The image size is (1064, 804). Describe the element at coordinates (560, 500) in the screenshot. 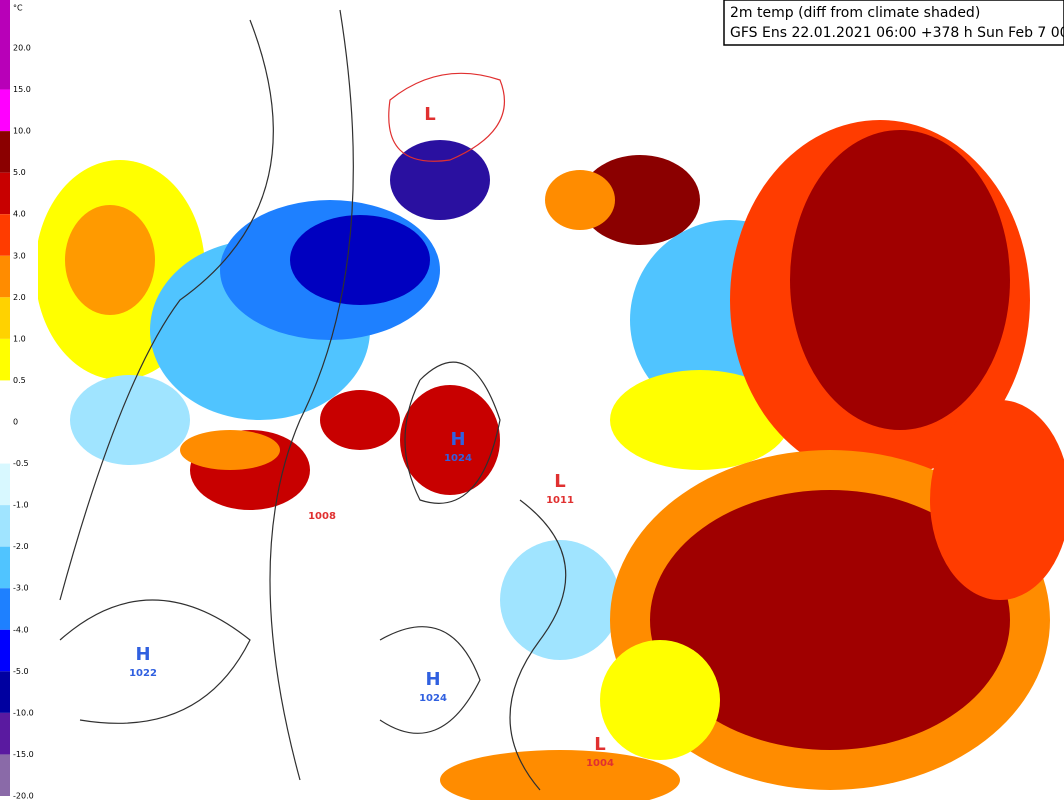

I see `pressure-value: 1011` at that location.